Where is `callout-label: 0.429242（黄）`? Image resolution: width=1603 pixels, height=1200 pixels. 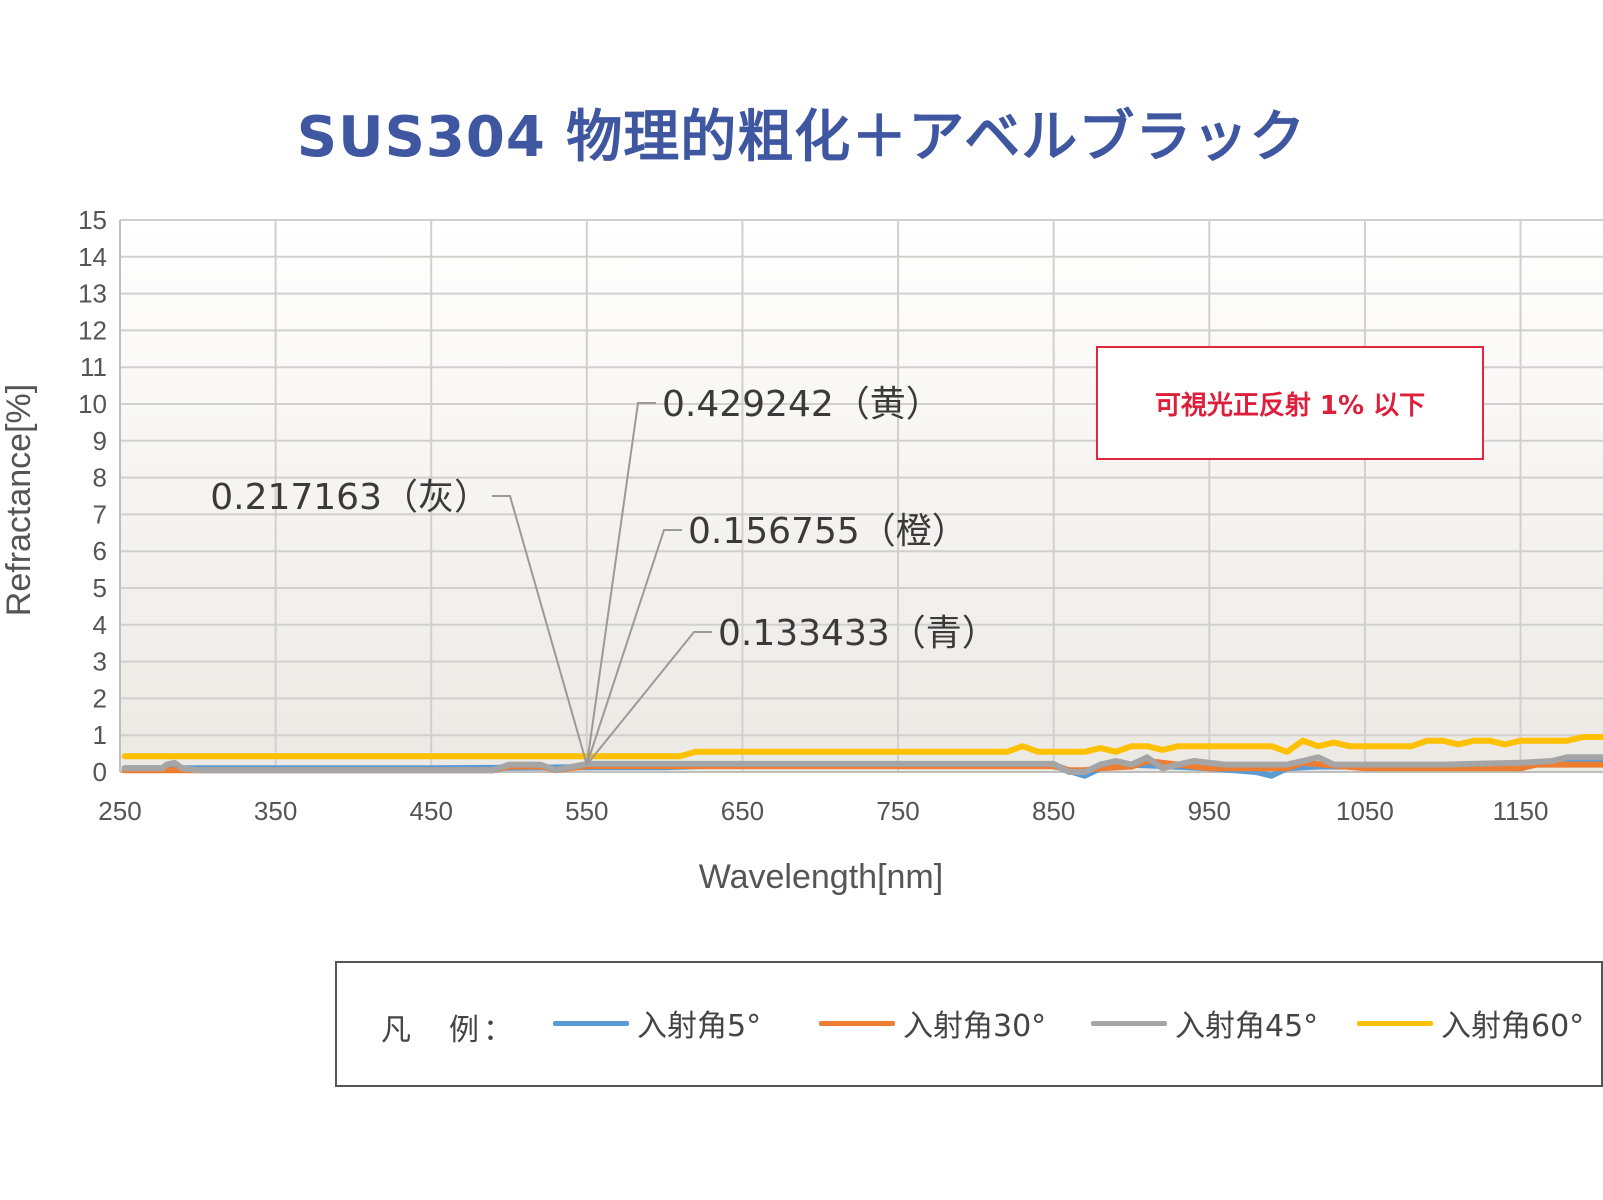
callout-label: 0.429242（黄） is located at coordinates (802, 404).